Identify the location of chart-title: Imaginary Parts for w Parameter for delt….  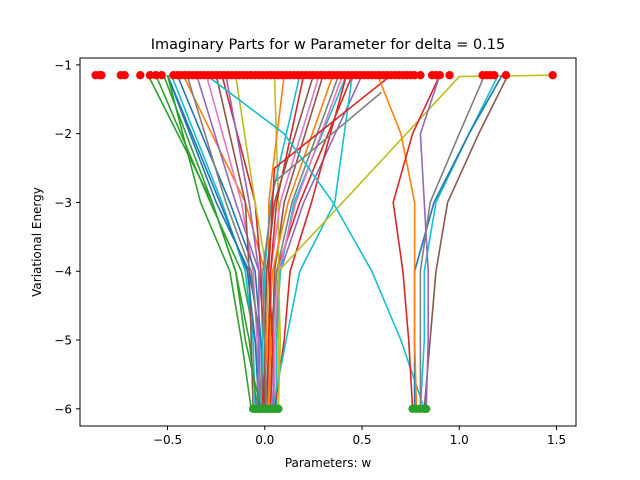
(328, 45).